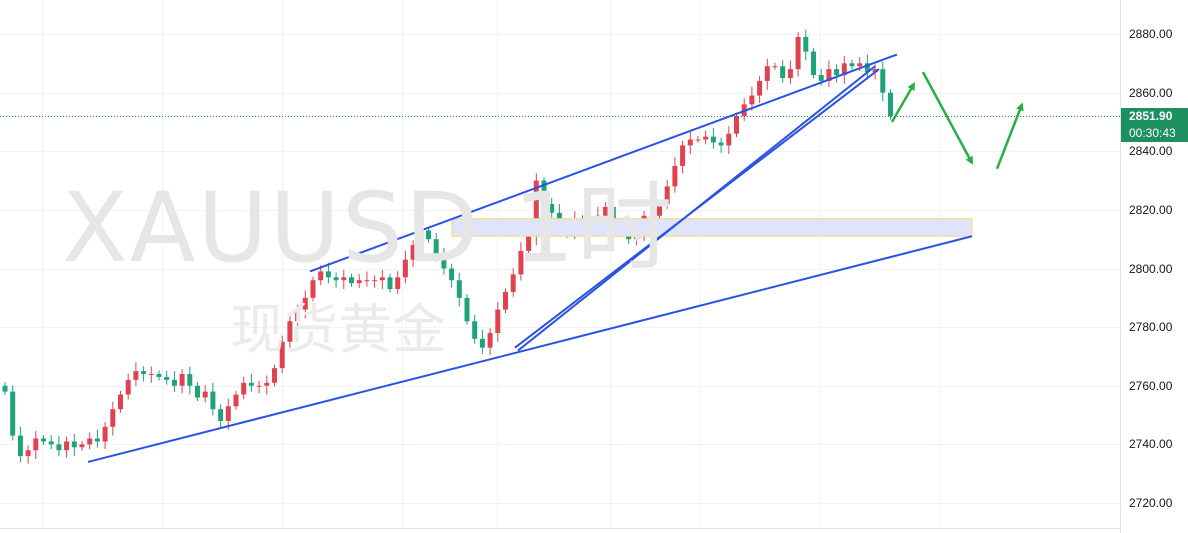 This screenshot has width=1188, height=533. I want to click on zone-rect, so click(712, 227).